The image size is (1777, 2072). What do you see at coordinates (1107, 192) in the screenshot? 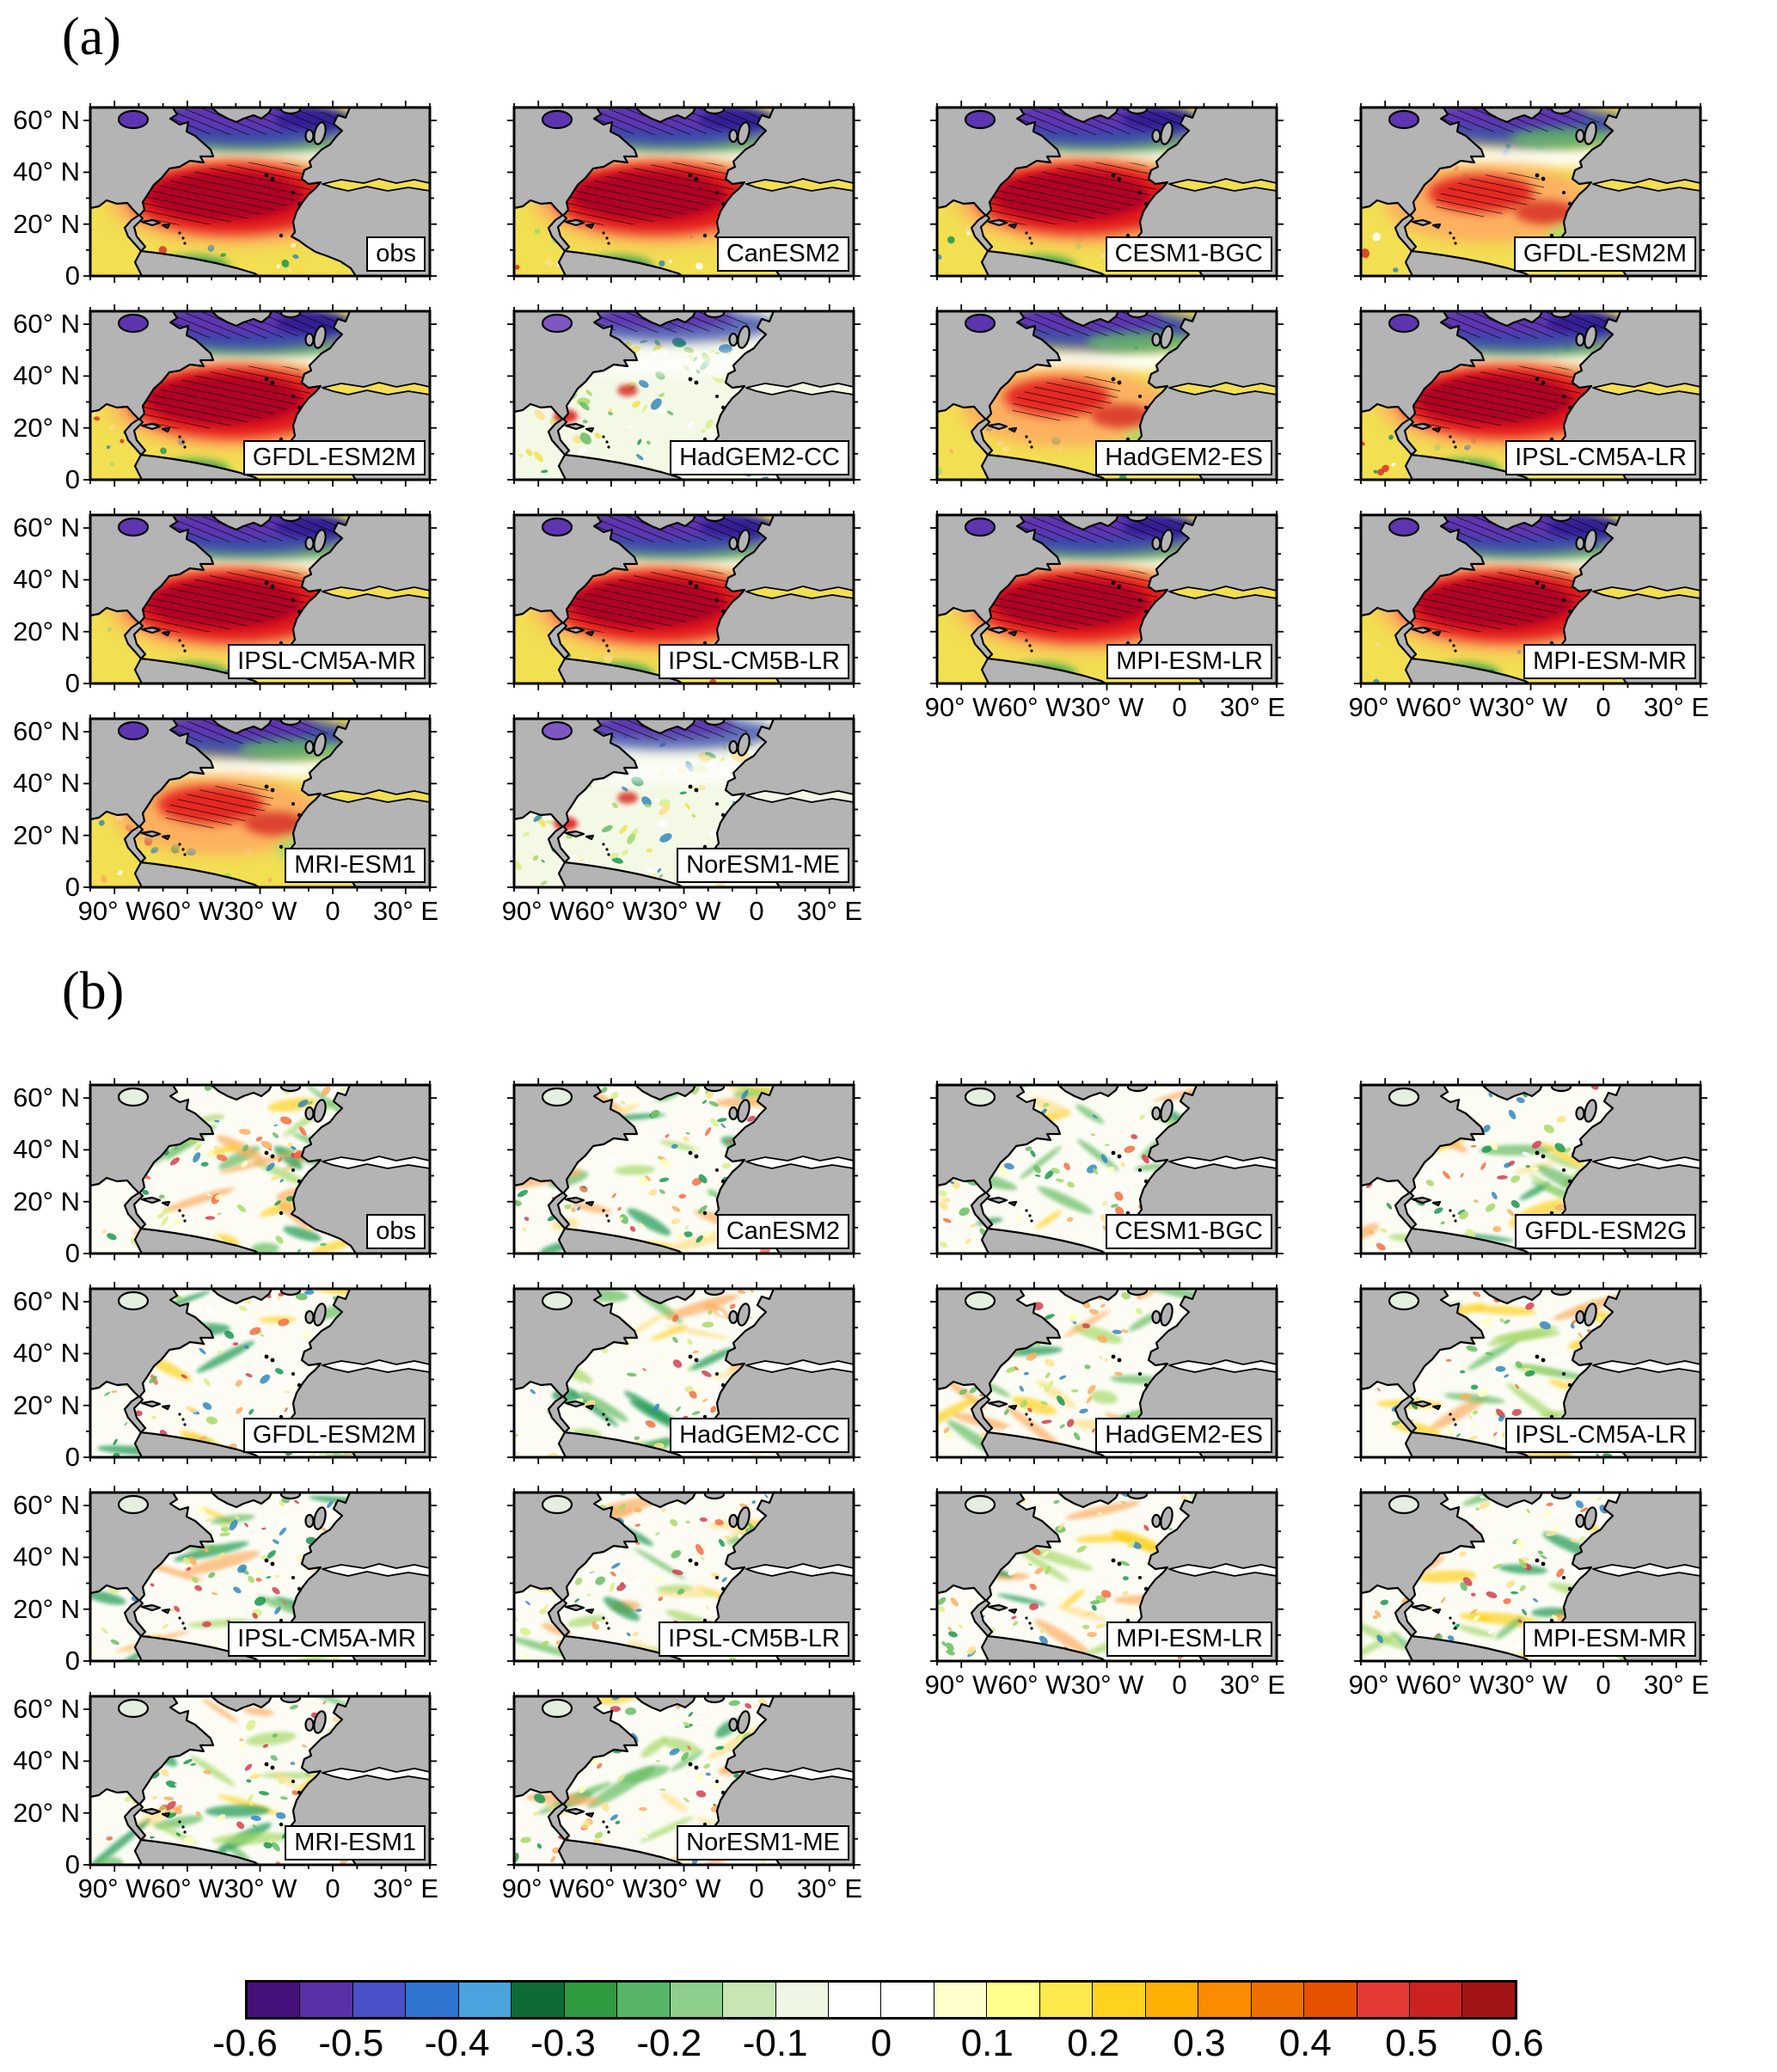
I see `map-subplot: CESM1-BGC` at bounding box center [1107, 192].